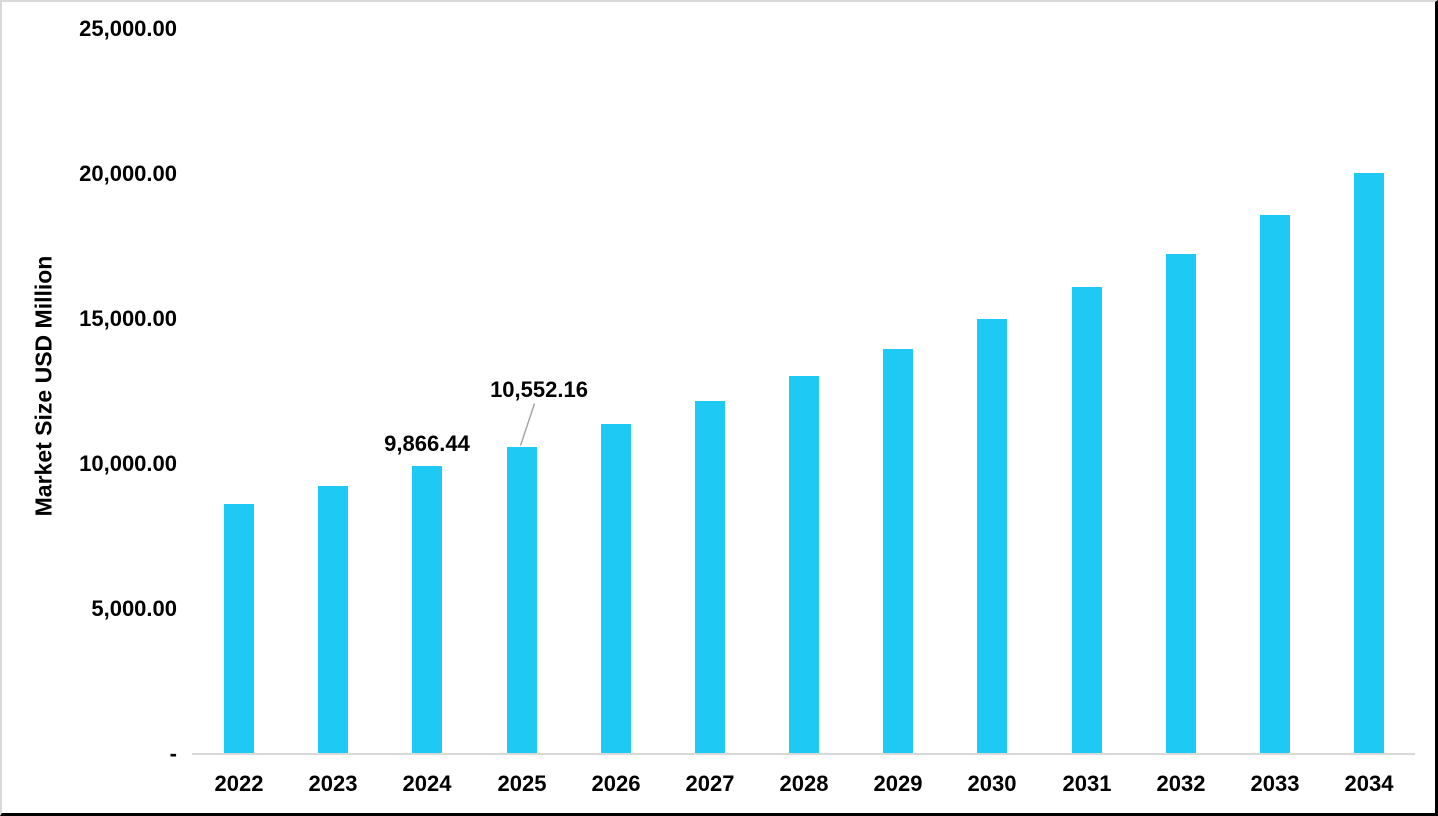 This screenshot has height=816, width=1438. Describe the element at coordinates (128, 28) in the screenshot. I see `y-tick-label: 25,000.00` at that location.